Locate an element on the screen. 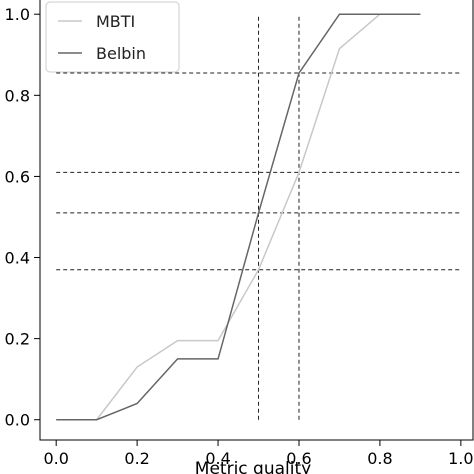  x-tick-label: 0.0 is located at coordinates (55, 458).